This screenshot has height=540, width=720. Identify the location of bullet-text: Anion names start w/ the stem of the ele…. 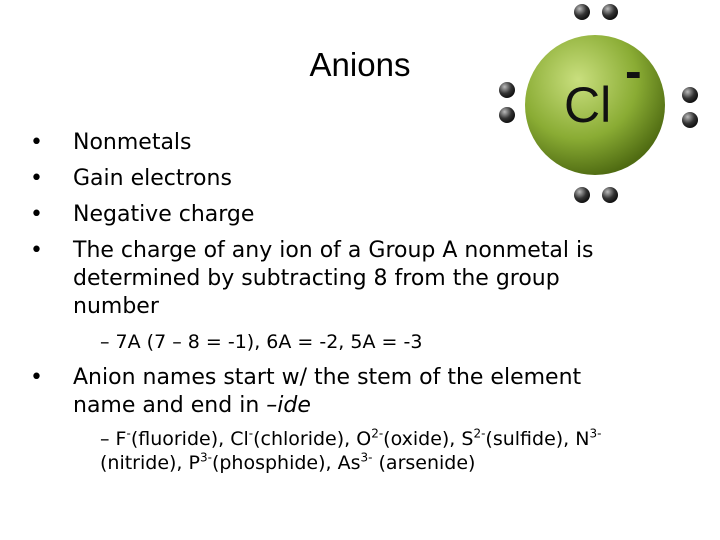
(361, 392).